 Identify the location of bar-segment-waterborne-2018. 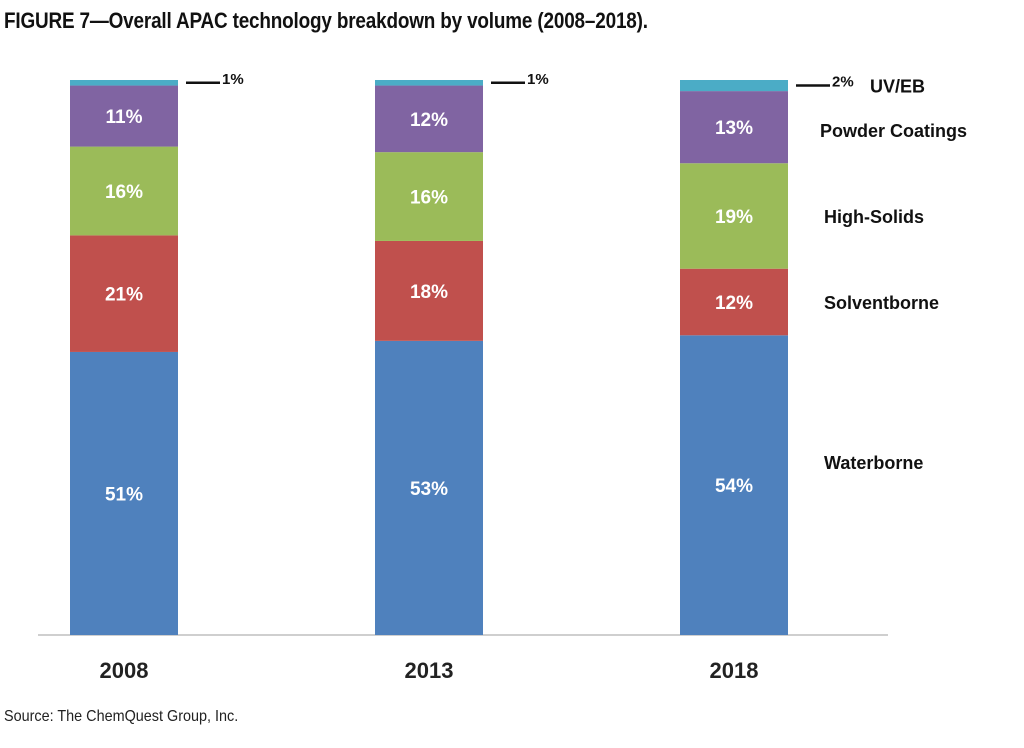
(734, 485).